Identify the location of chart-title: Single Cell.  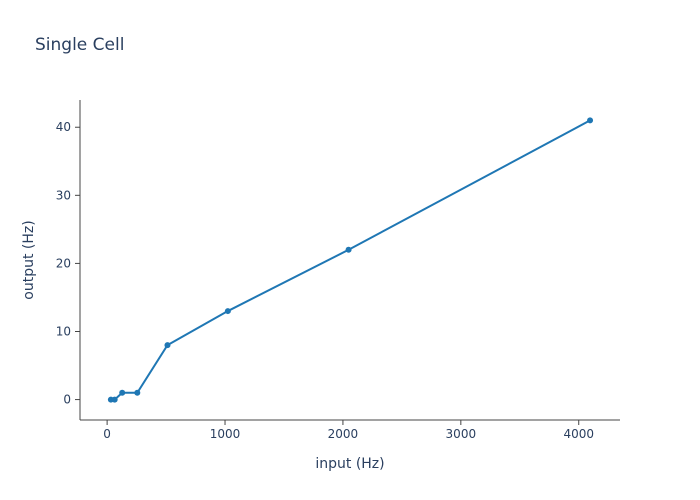
(79, 45).